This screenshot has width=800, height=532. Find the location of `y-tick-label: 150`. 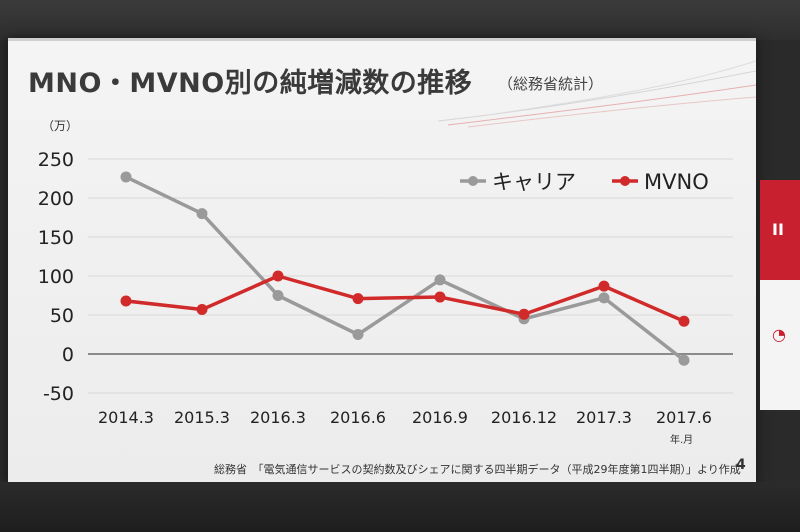

y-tick-label: 150 is located at coordinates (56, 238).